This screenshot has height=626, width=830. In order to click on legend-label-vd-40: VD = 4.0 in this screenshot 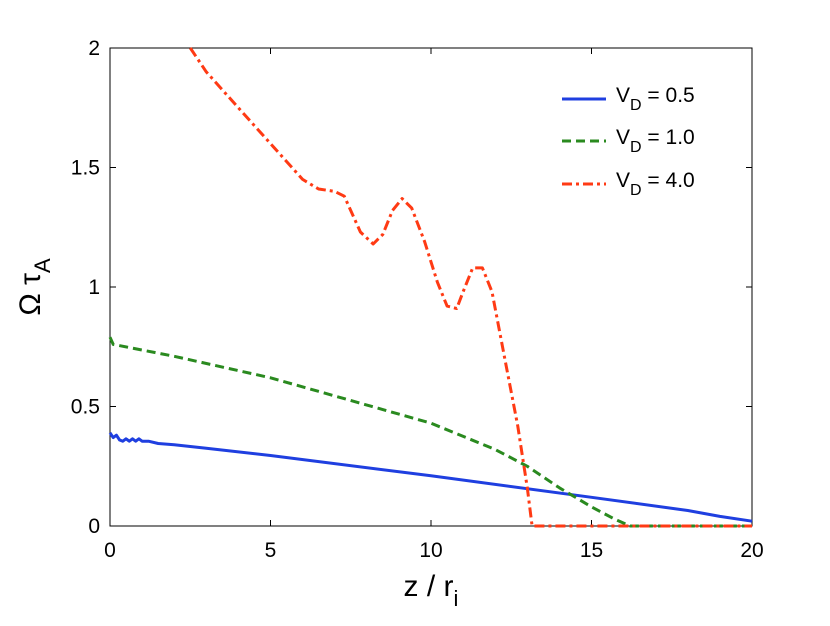, I will do `click(655, 184)`.